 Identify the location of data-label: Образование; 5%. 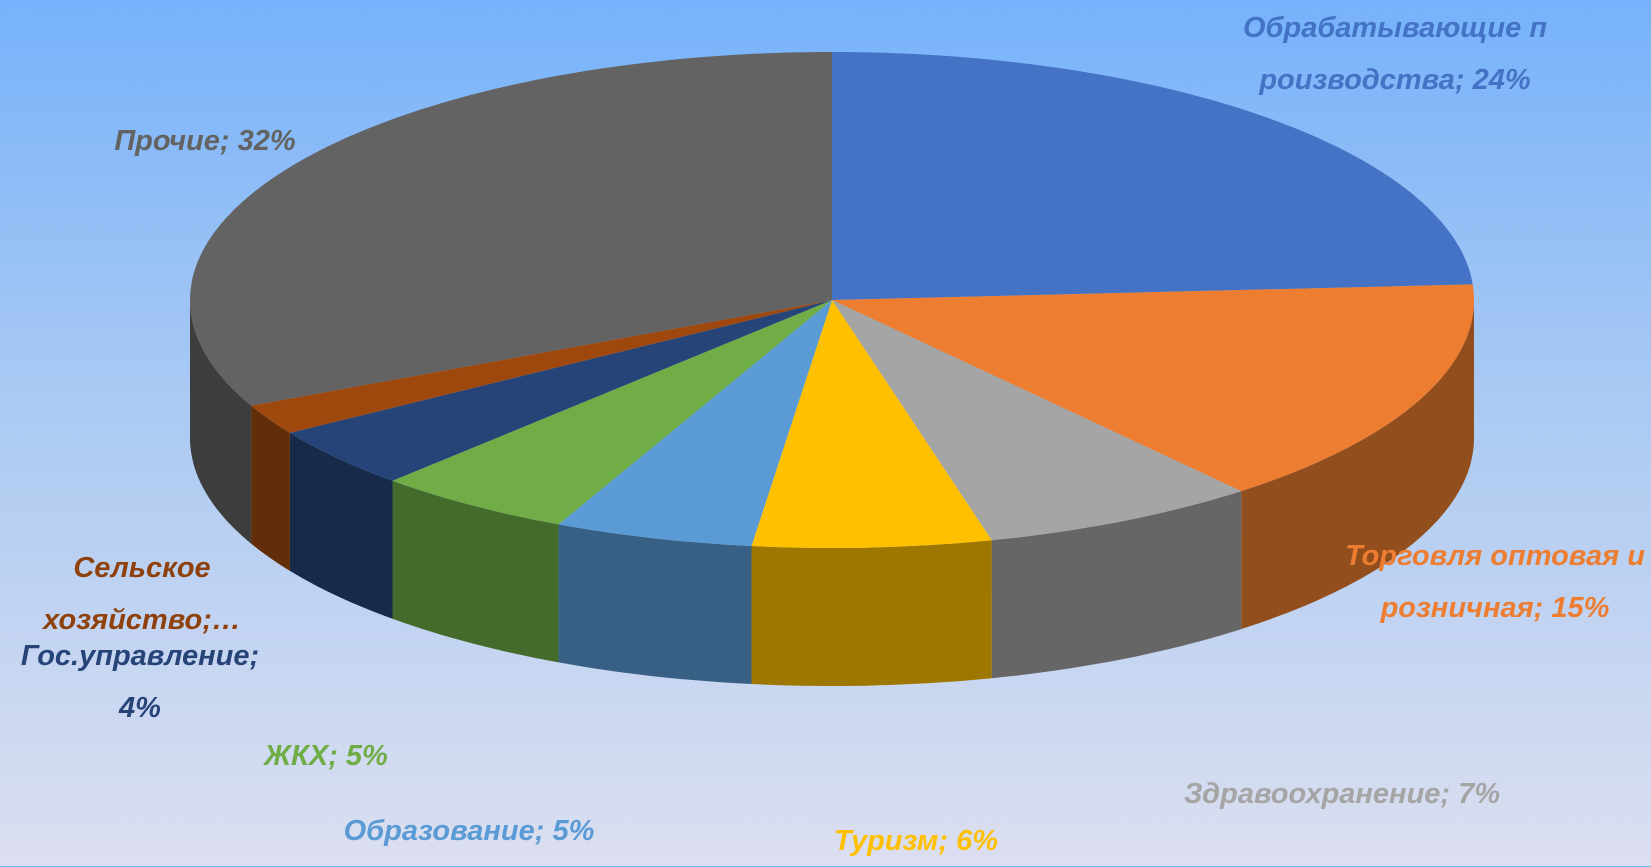
(469, 831).